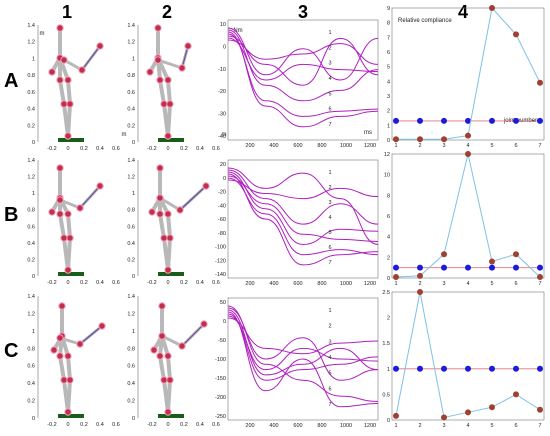  Describe the element at coordinates (388, 68) in the screenshot. I see `compliance-y-tick: 5` at that location.